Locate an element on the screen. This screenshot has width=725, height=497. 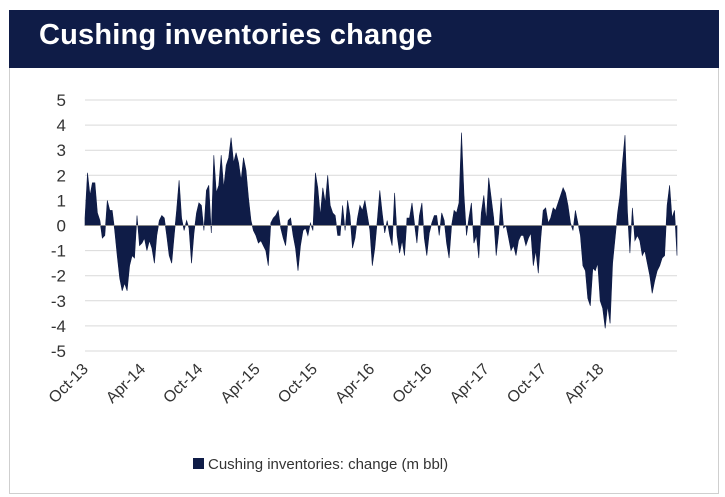
y-tick-label: 2 is located at coordinates (61, 175).